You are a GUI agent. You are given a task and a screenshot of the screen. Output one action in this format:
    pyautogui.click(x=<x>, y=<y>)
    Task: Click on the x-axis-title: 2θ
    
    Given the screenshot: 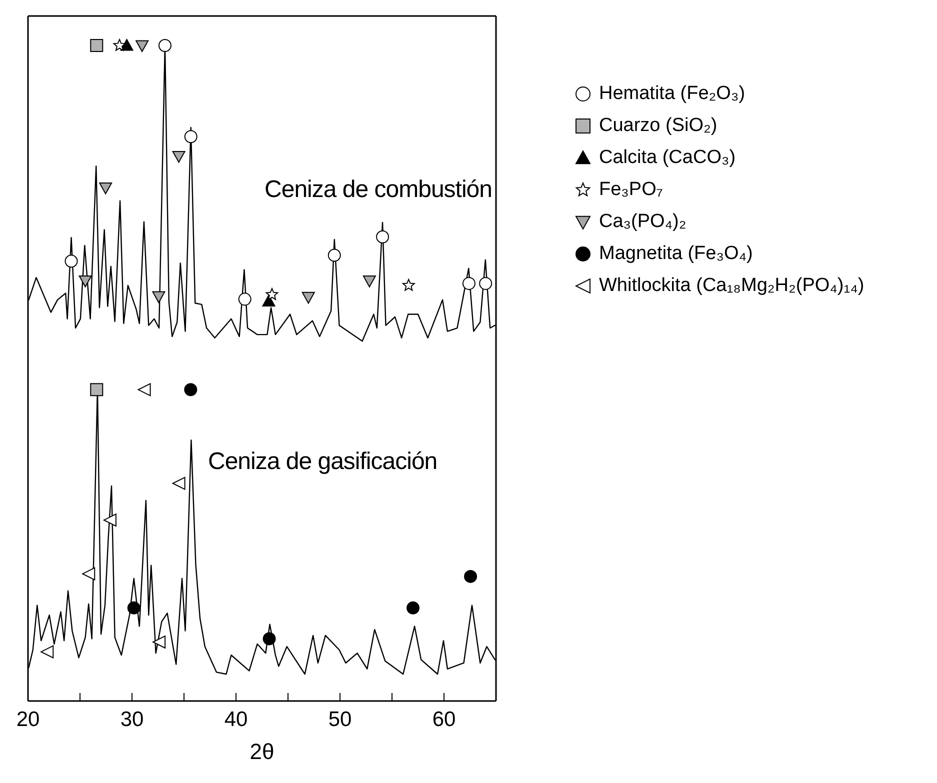 What is the action you would take?
    pyautogui.click(x=262, y=751)
    